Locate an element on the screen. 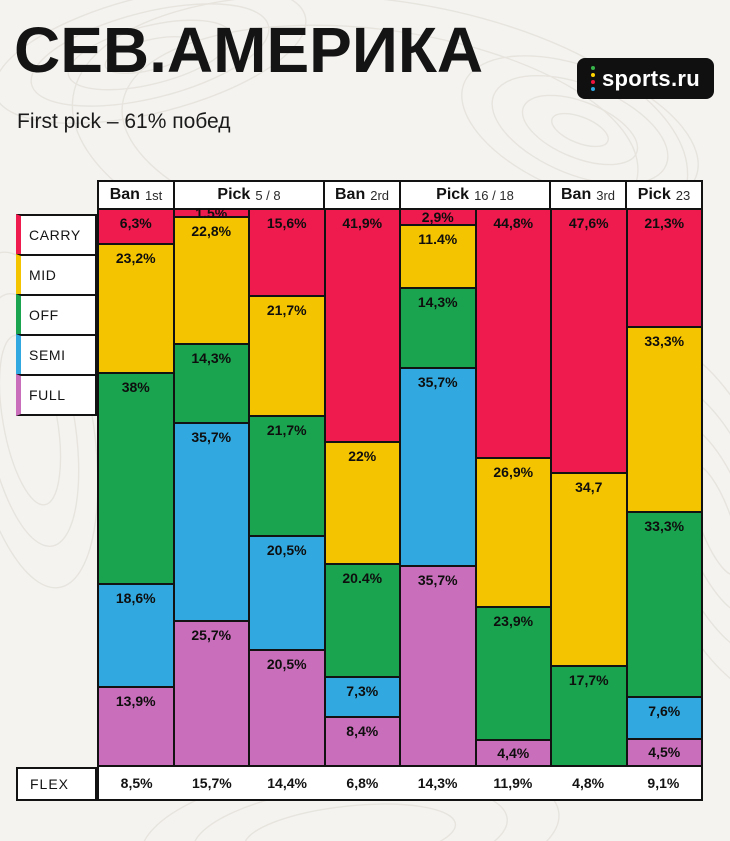 Image resolution: width=730 pixels, height=841 pixels. segment-value-label: 25,7% is located at coordinates (211, 635).